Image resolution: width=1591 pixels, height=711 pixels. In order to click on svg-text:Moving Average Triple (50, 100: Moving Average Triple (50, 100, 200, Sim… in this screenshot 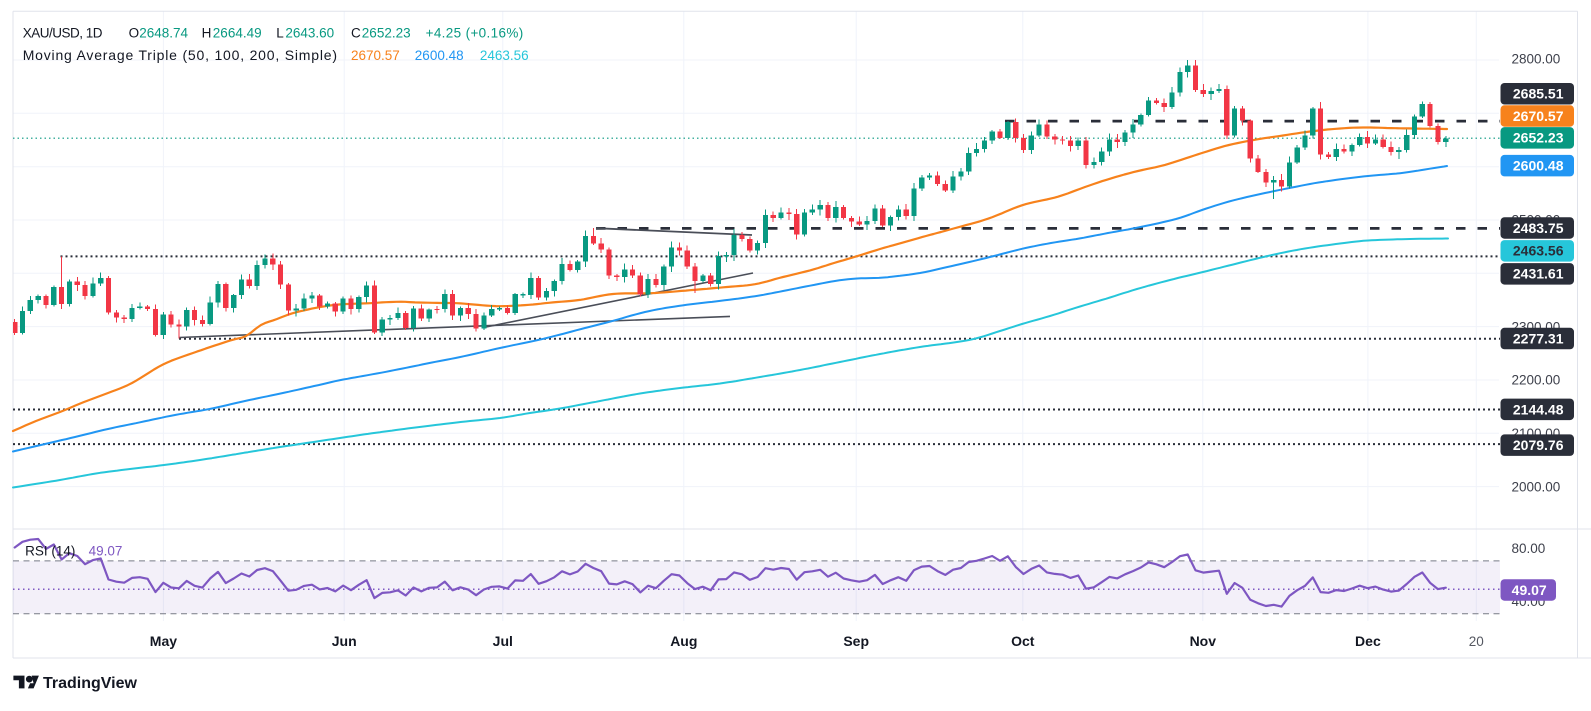, I will do `click(180, 55)`.